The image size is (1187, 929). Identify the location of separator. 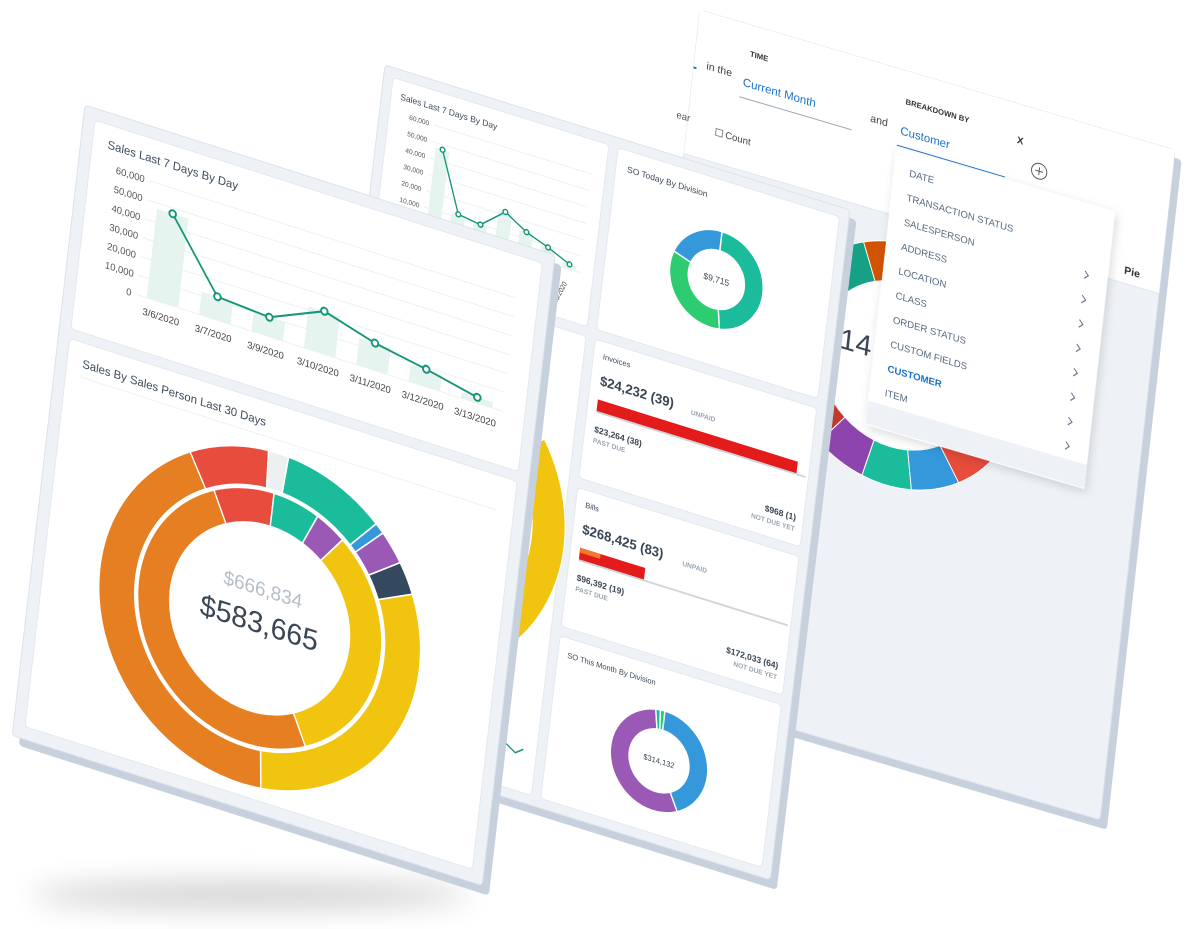
(288, 443).